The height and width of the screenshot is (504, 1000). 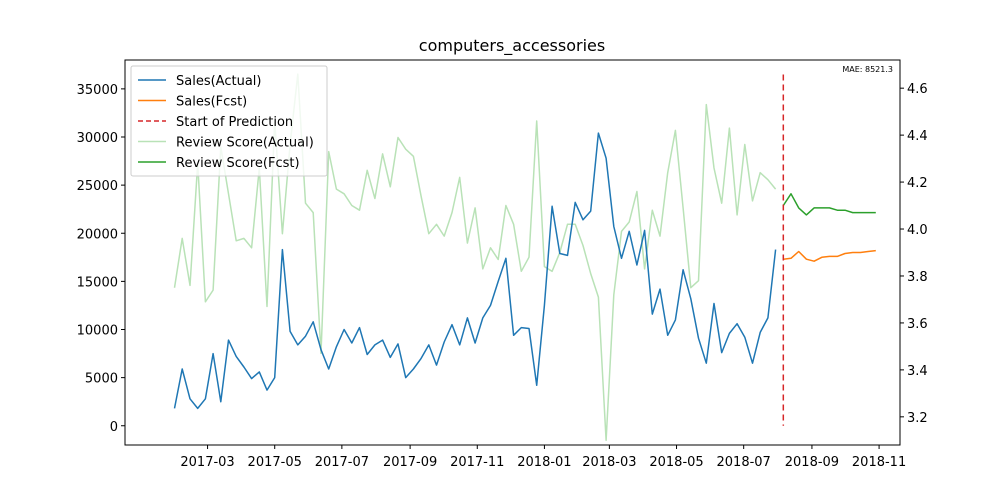 What do you see at coordinates (917, 183) in the screenshot?
I see `y-right-tick-label: 4.2` at bounding box center [917, 183].